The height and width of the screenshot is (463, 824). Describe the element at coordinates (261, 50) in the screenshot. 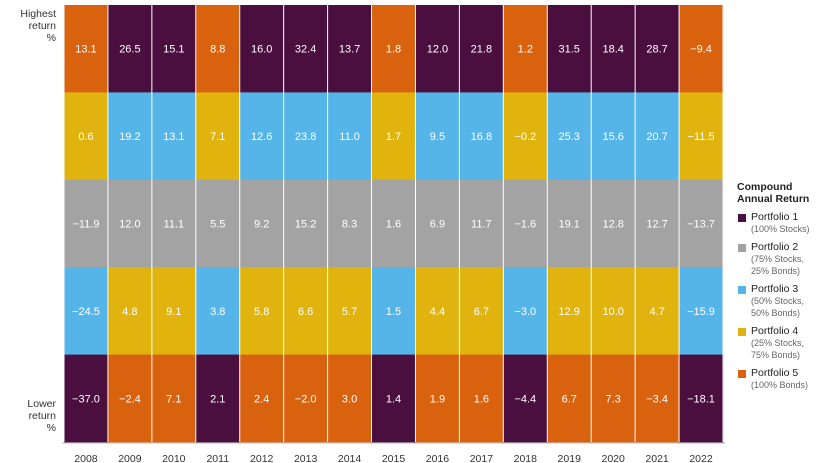

I see `value-label-2012-rank-1: 16.0` at that location.